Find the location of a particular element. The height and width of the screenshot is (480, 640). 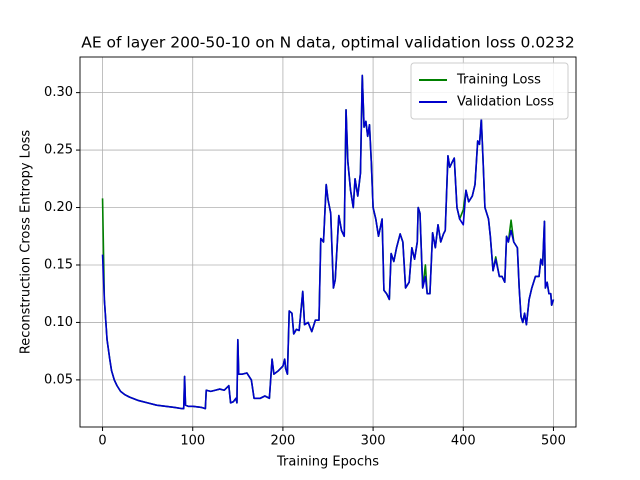

x-tick-label: 100 is located at coordinates (192, 441).